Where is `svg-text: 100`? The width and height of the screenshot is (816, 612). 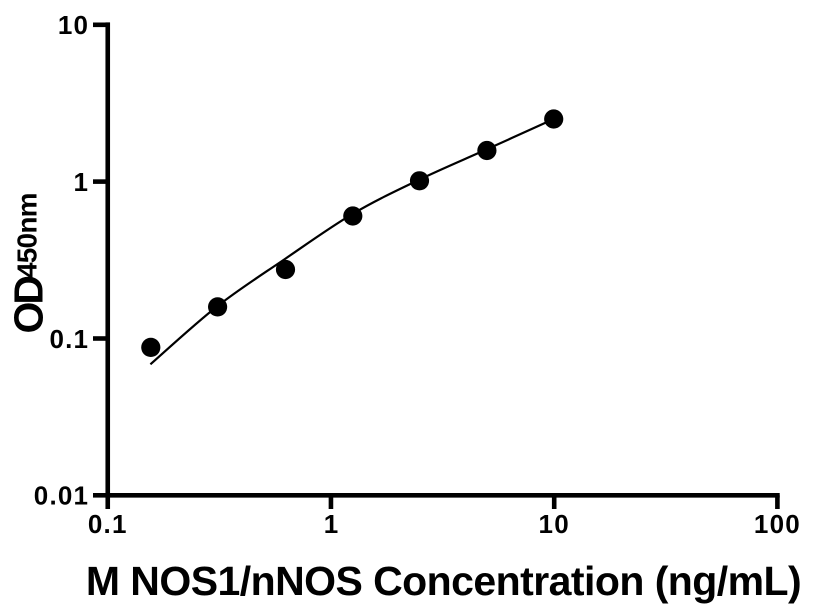
svg-text: 100 is located at coordinates (777, 524).